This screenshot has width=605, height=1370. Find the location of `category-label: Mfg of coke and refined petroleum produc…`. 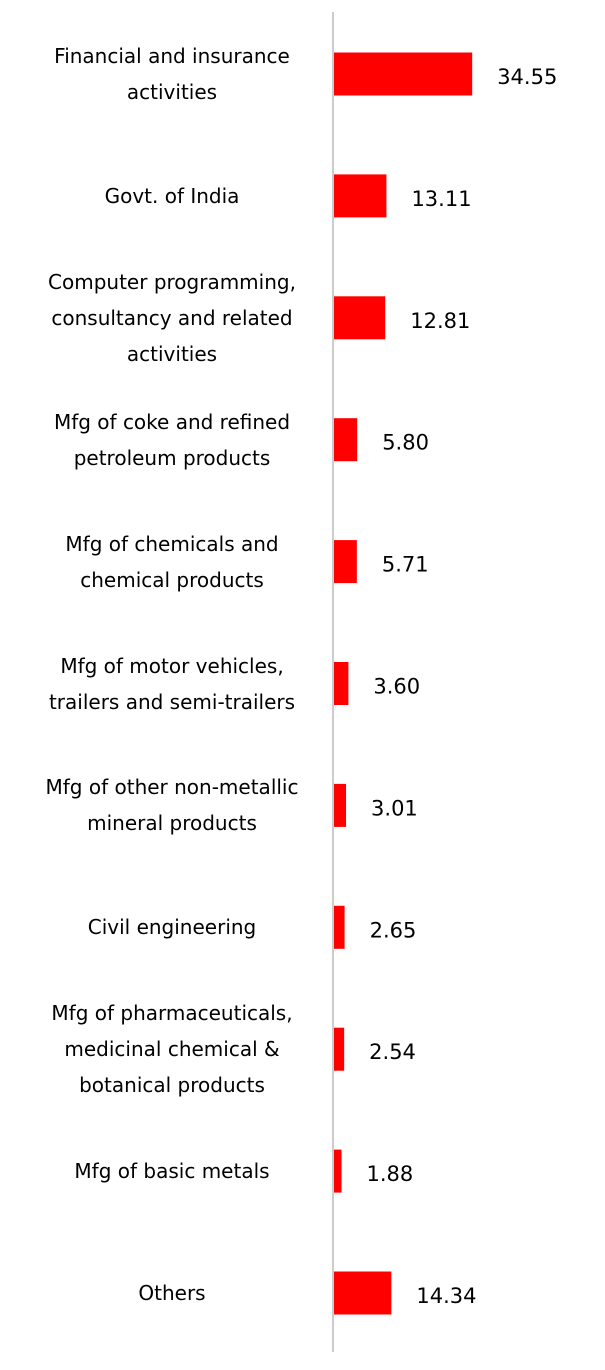

category-label: Mfg of coke and refined petroleum produc… is located at coordinates (172, 439).